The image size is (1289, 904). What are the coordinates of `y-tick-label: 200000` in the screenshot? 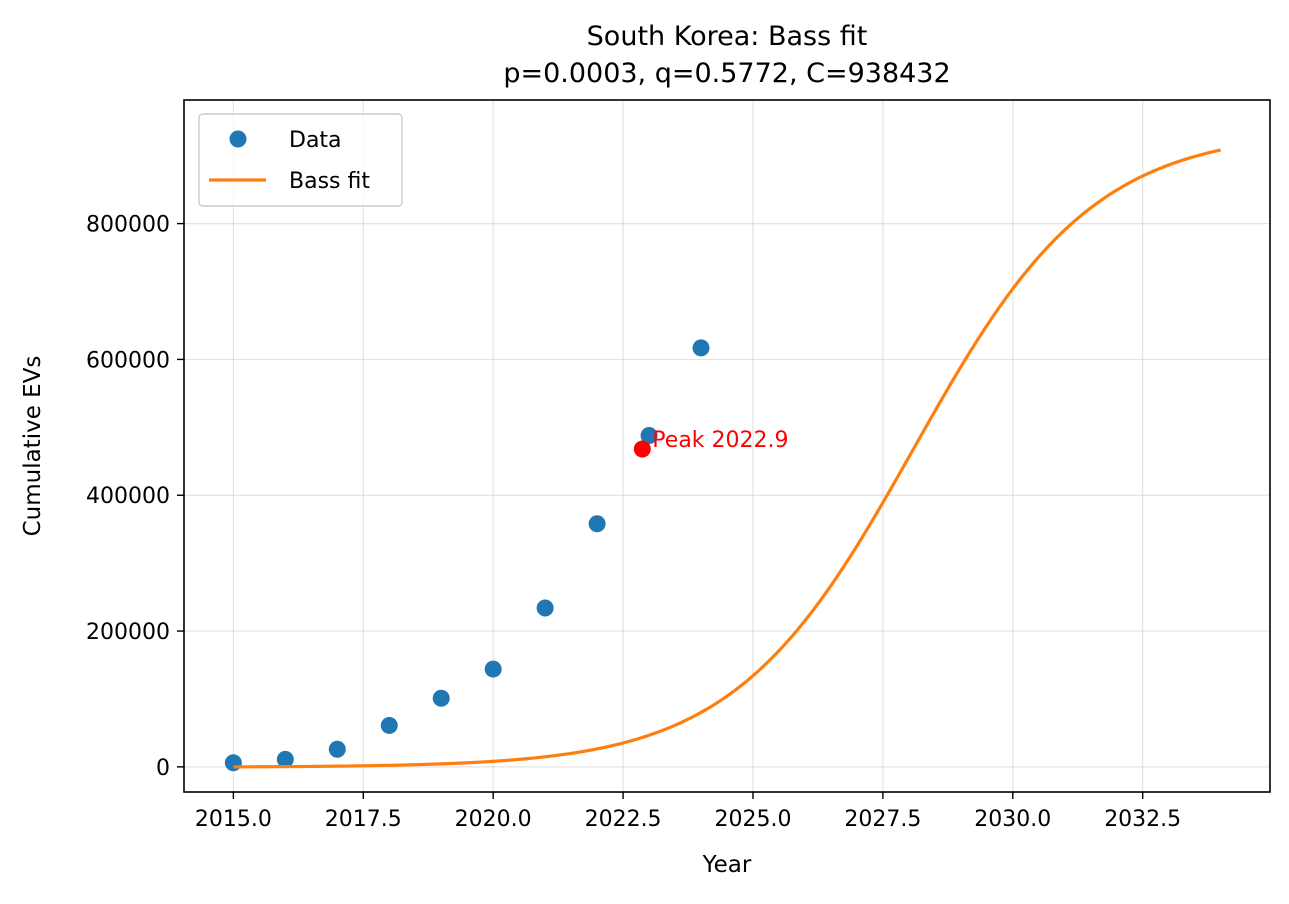 It's located at (128, 632).